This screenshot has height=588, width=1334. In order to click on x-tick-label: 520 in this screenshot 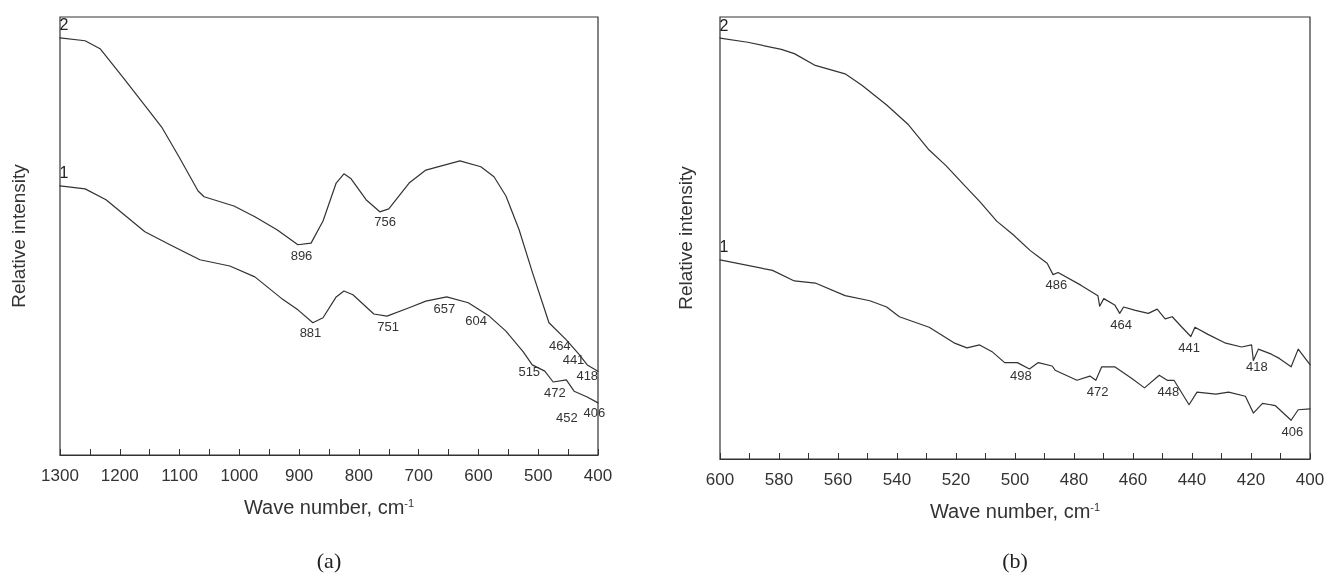, I will do `click(956, 479)`.